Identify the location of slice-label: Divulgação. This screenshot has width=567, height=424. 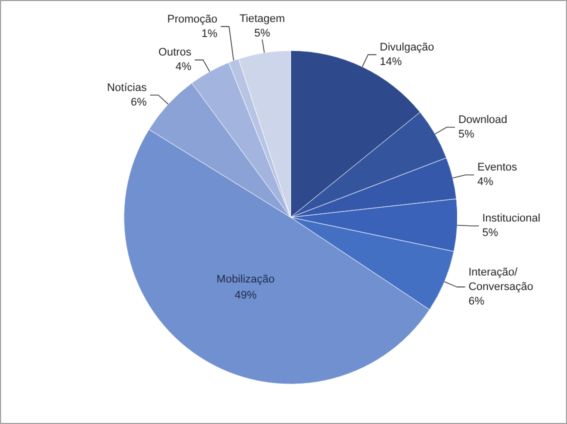
(407, 47).